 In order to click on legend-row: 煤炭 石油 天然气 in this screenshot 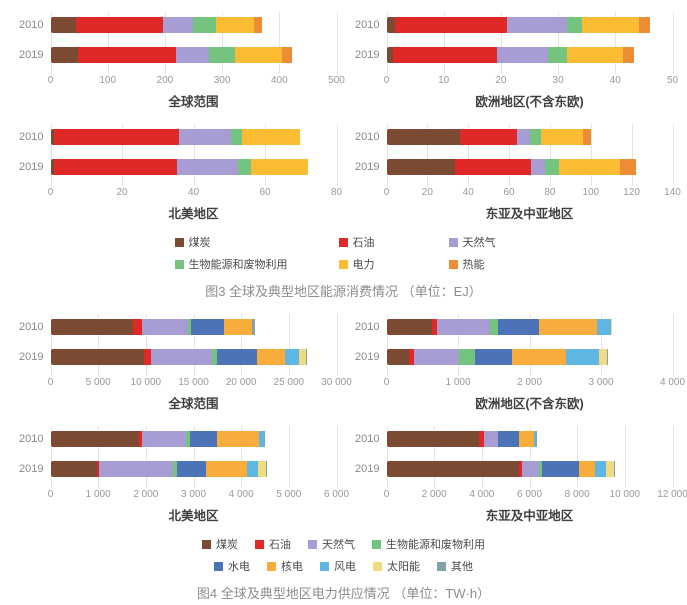, I will do `click(343, 242)`.